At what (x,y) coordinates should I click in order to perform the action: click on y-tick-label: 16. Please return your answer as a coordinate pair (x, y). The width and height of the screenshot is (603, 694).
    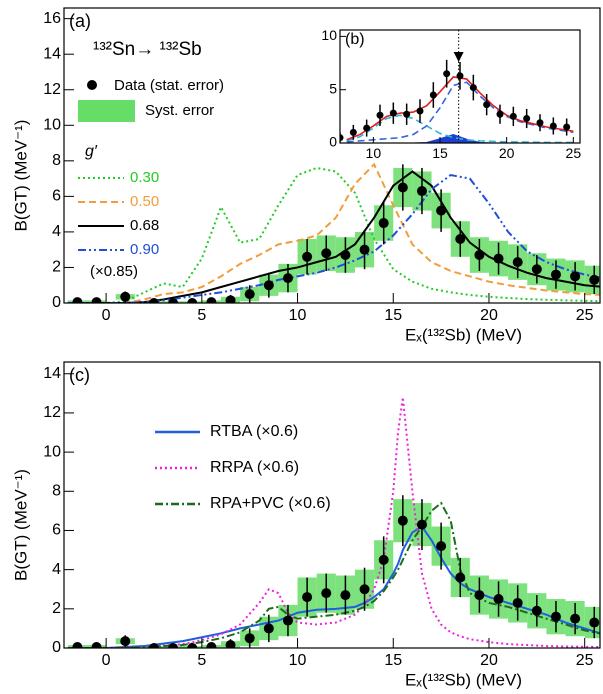
    Looking at the image, I should click on (52, 18).